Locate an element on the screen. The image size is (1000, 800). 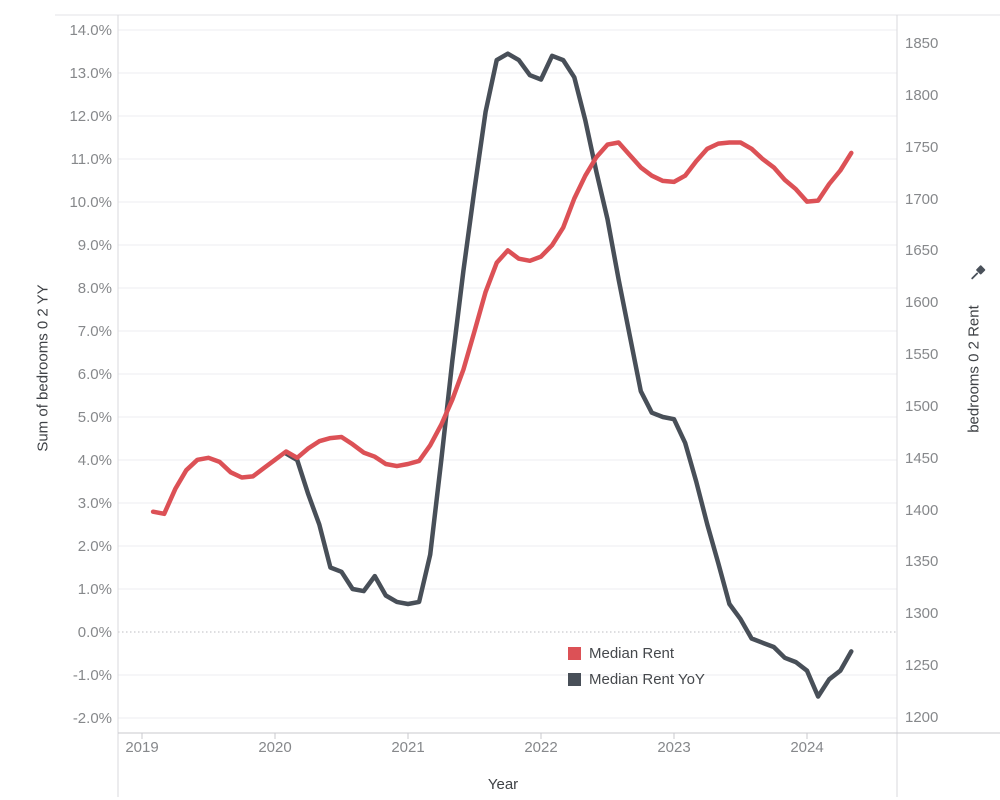
legend-label: Median Rent YoY is located at coordinates (647, 679).